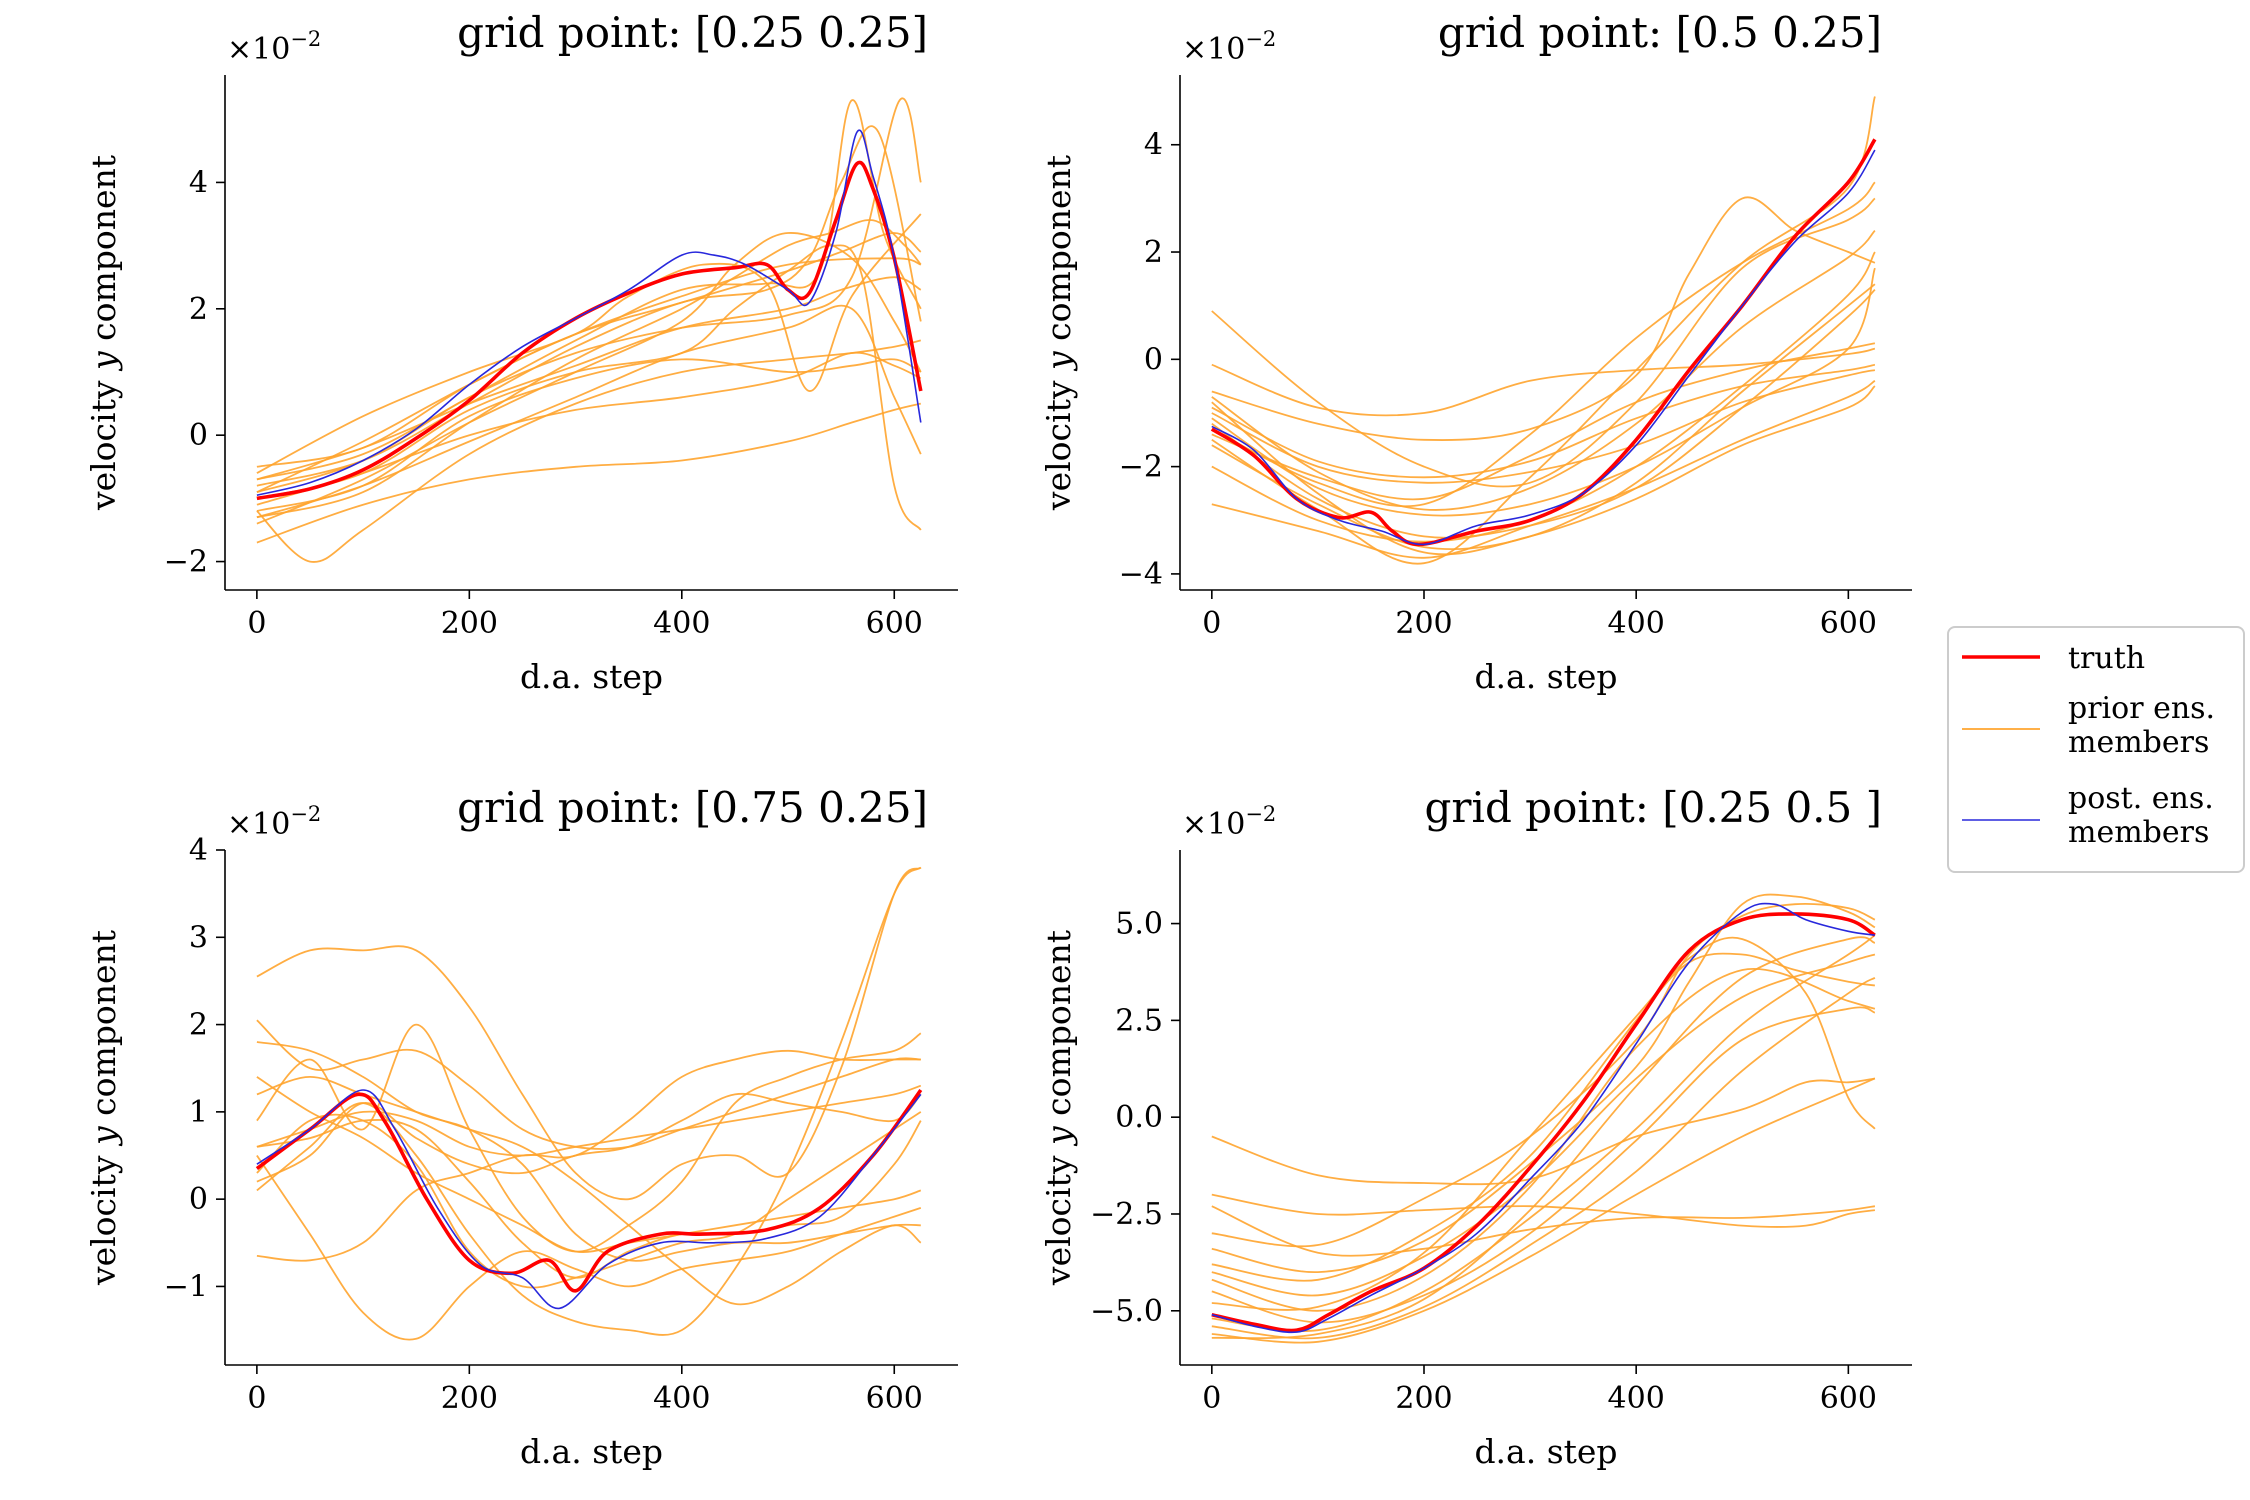 Image resolution: width=2250 pixels, height=1500 pixels. I want to click on y-tick-label: −2, so click(186, 562).